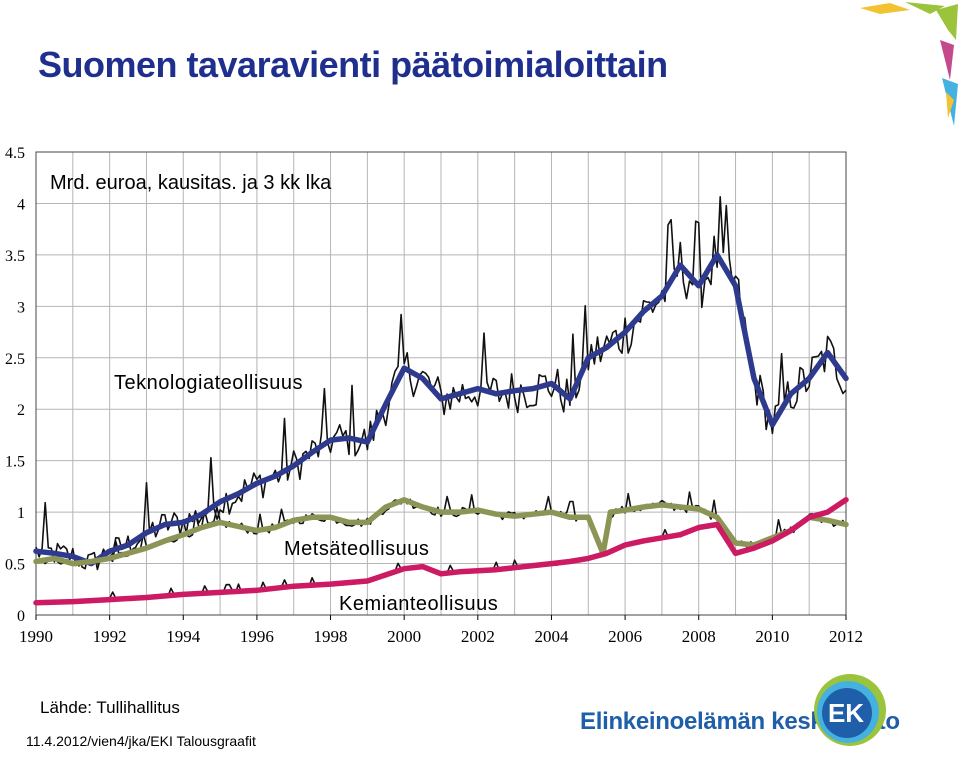 The height and width of the screenshot is (758, 960). I want to click on corner-decoration, so click(909, 64).